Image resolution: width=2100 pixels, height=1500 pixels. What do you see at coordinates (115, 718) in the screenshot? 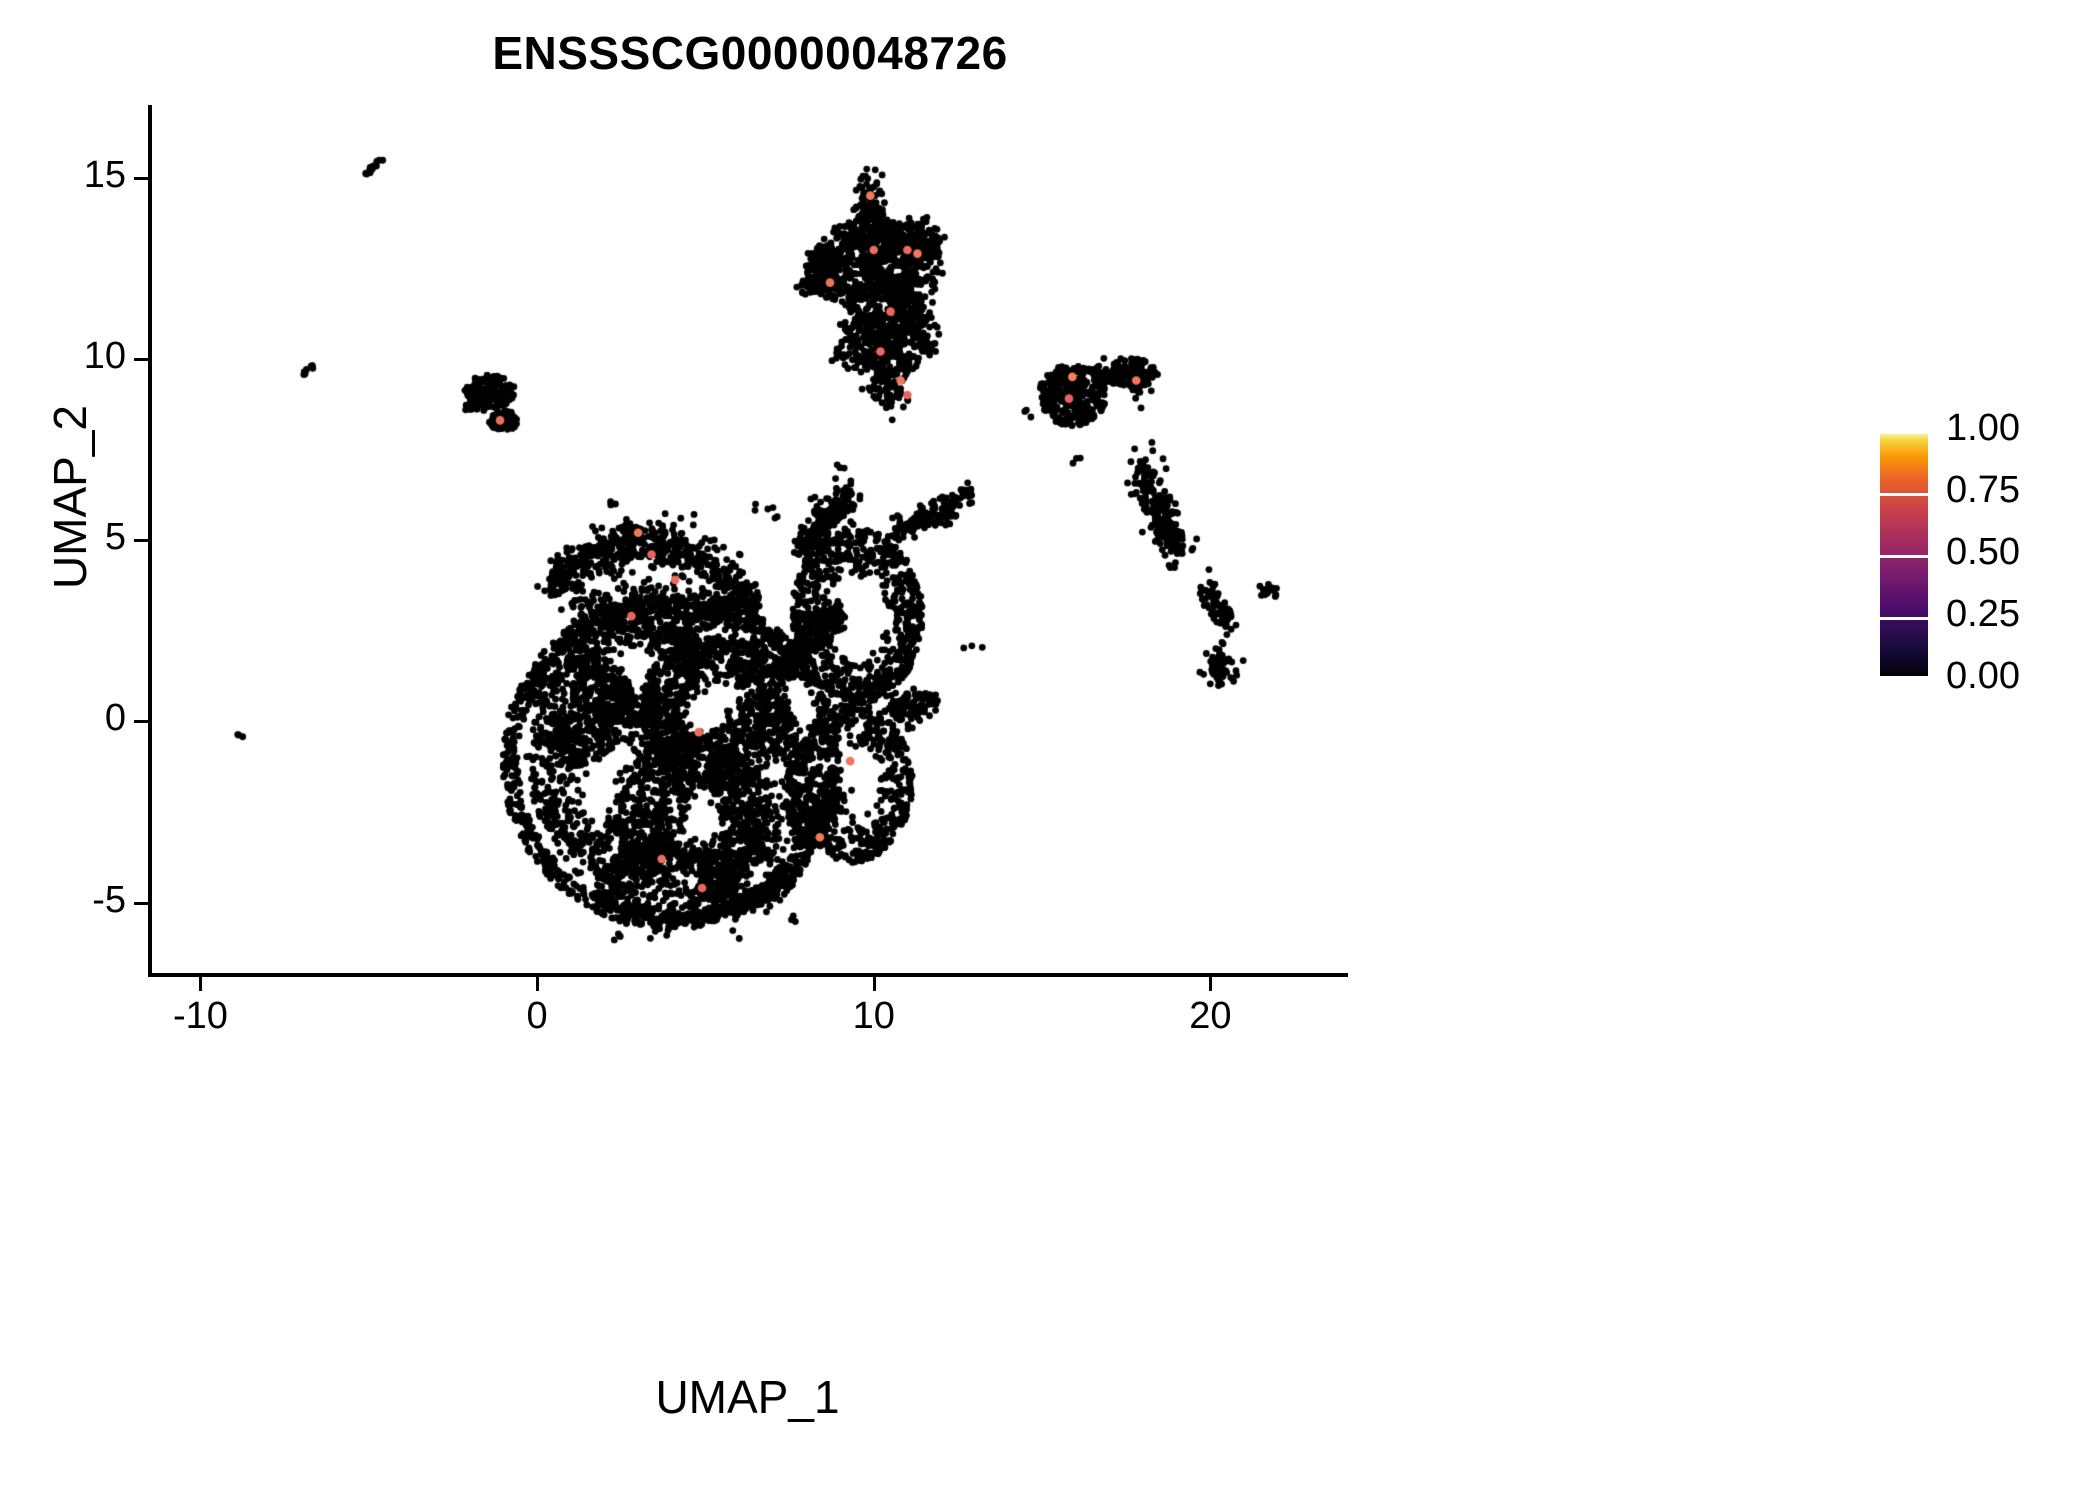
I see `y-tick-label: 0` at bounding box center [115, 718].